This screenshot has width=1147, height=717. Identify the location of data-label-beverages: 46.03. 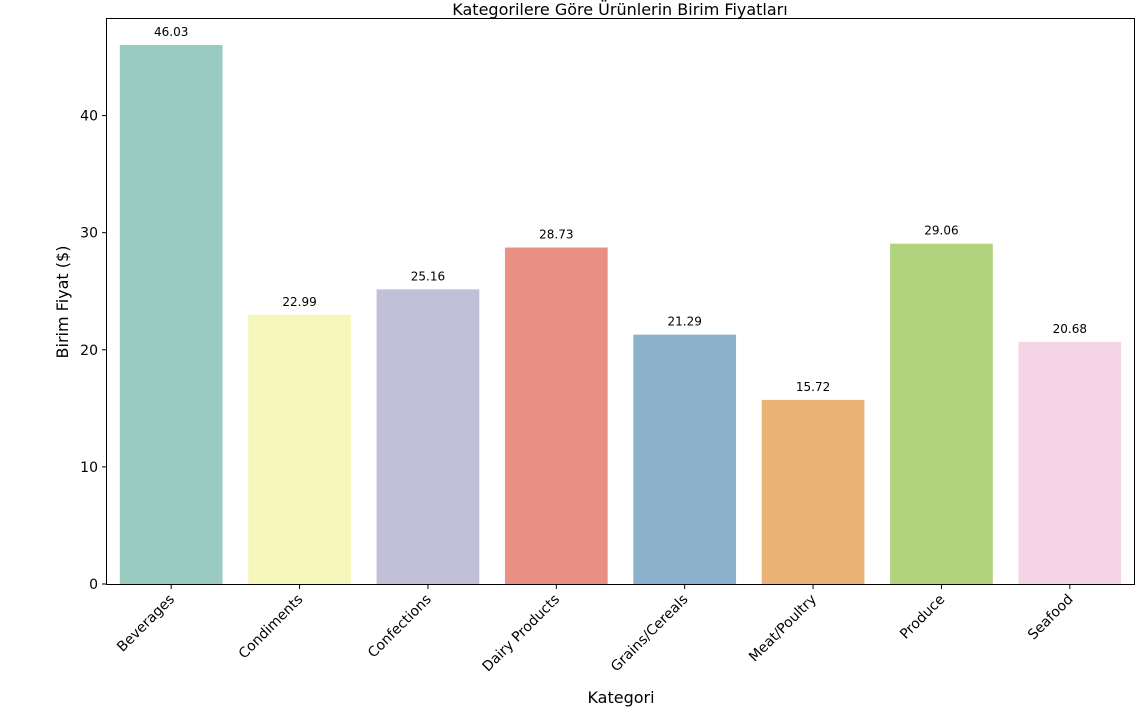
(171, 32).